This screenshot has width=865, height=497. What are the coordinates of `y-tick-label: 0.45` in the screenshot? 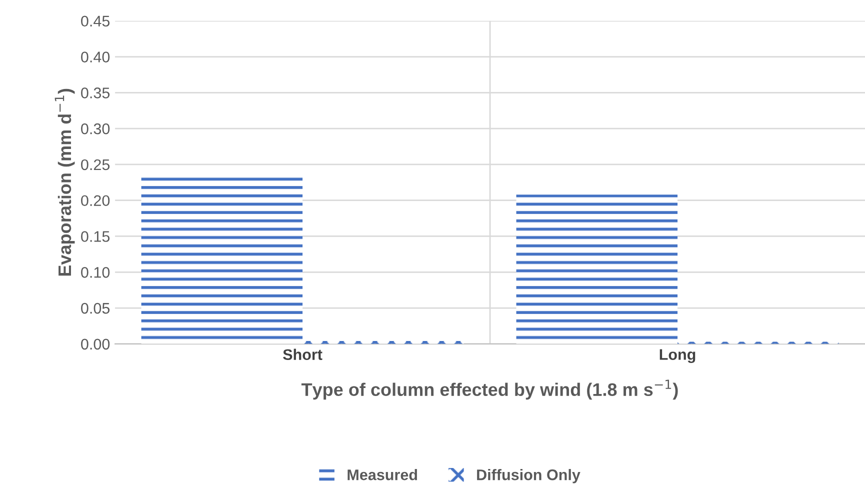 It's located at (95, 21).